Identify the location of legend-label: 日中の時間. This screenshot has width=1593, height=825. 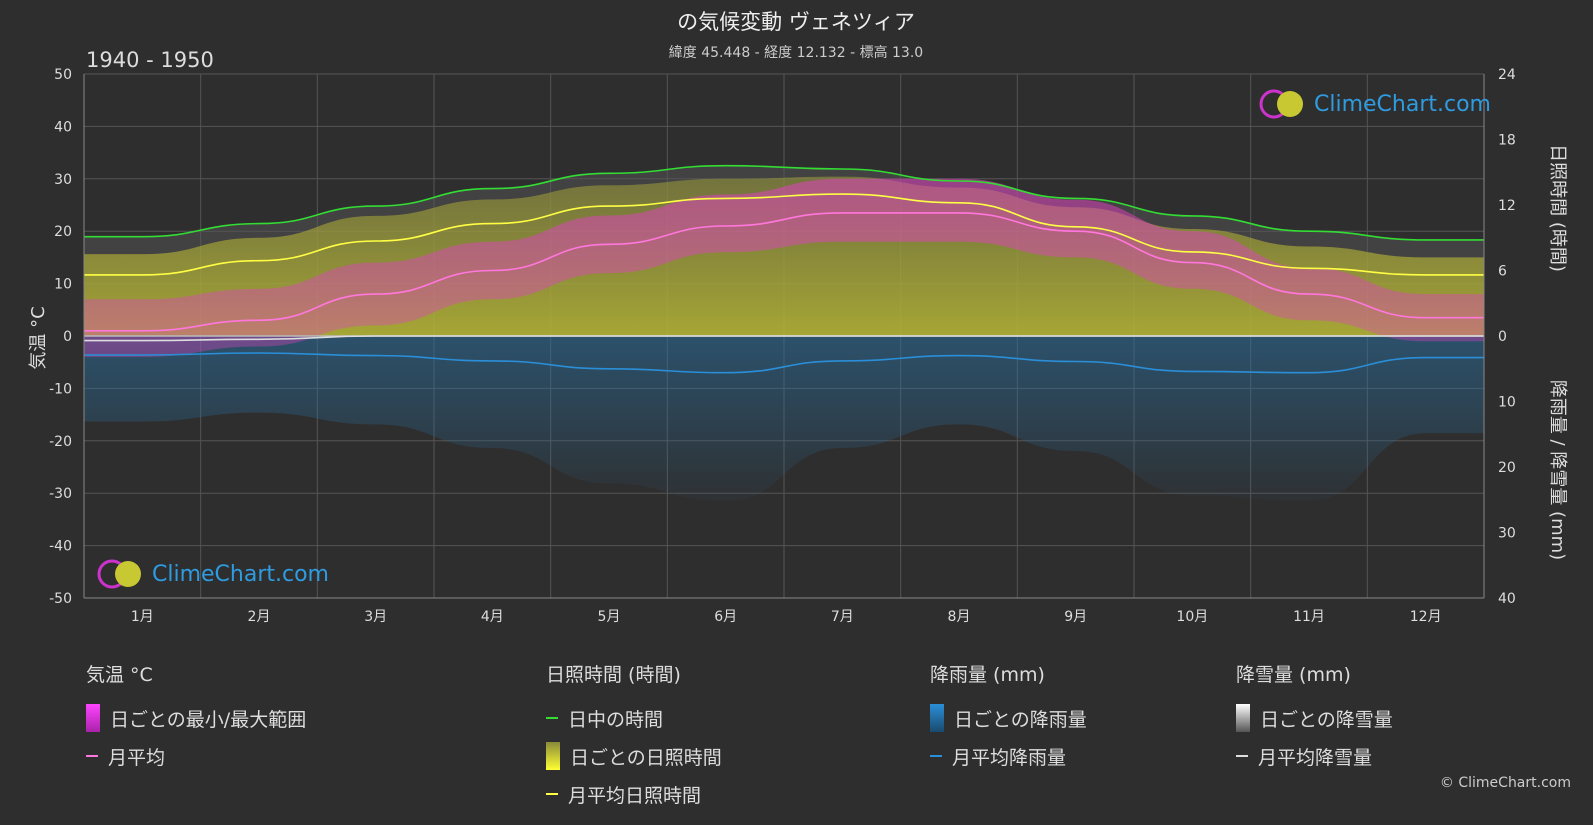
(616, 719).